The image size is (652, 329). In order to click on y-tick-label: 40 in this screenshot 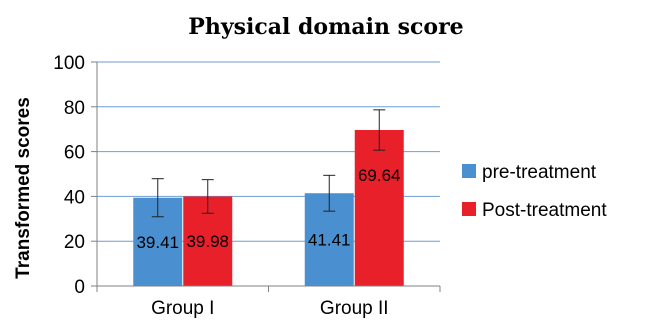, I will do `click(74, 197)`.